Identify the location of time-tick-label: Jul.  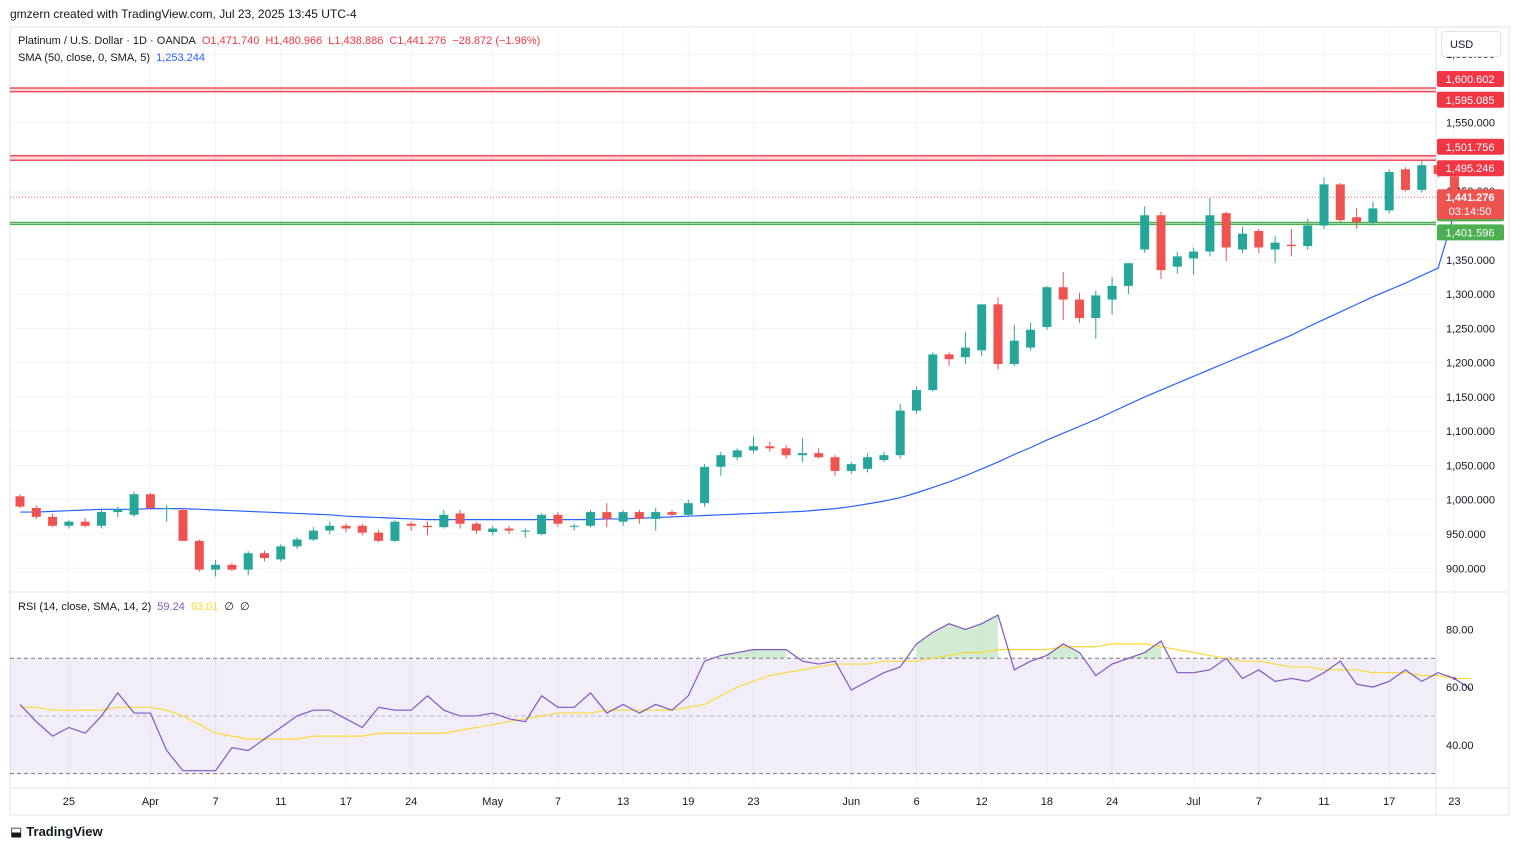
(1194, 802).